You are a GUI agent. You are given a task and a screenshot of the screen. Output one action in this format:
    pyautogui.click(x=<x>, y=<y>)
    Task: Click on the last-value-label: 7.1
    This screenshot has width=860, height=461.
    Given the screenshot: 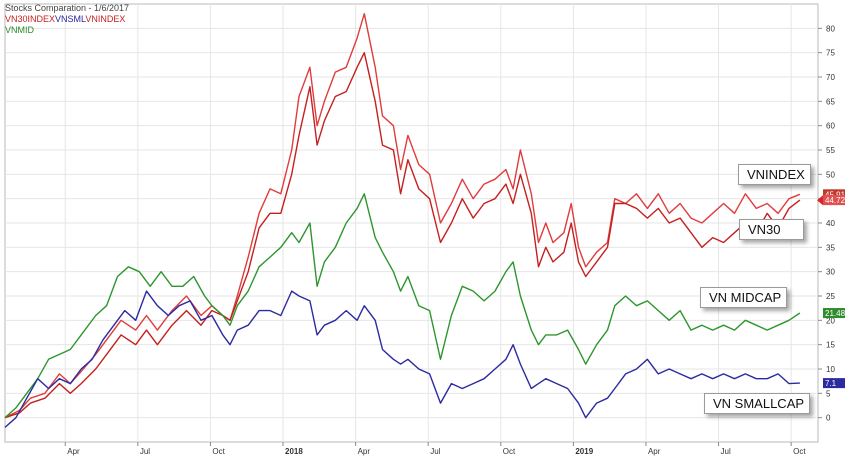 What is the action you would take?
    pyautogui.click(x=831, y=383)
    